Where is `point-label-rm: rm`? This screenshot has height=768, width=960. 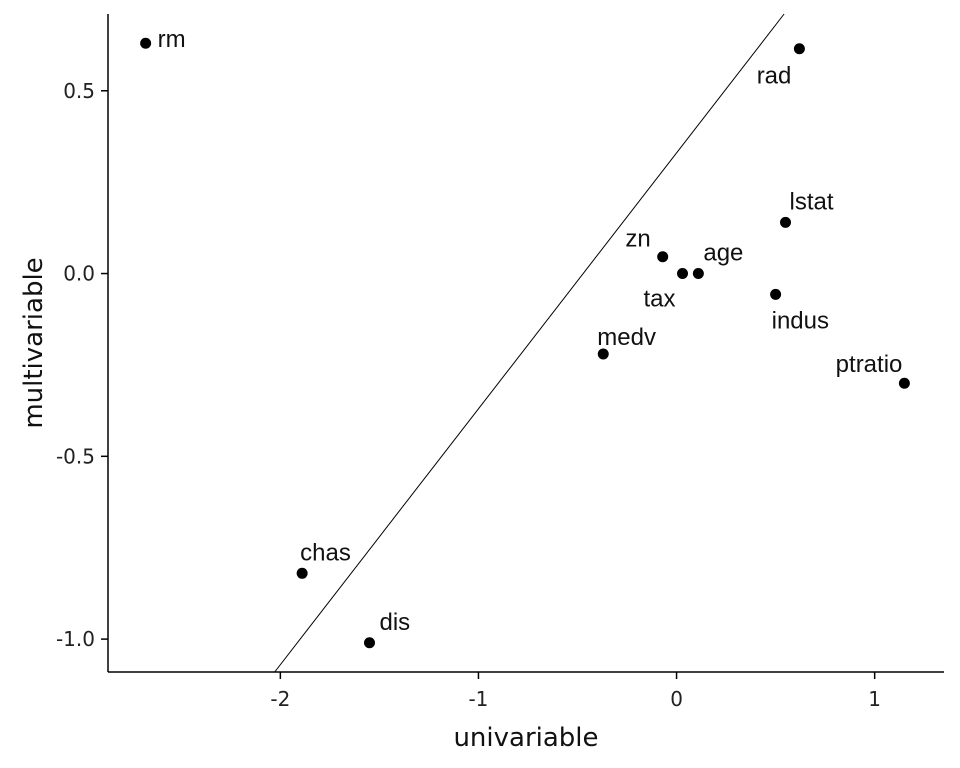
point-label-rm: rm is located at coordinates (172, 39).